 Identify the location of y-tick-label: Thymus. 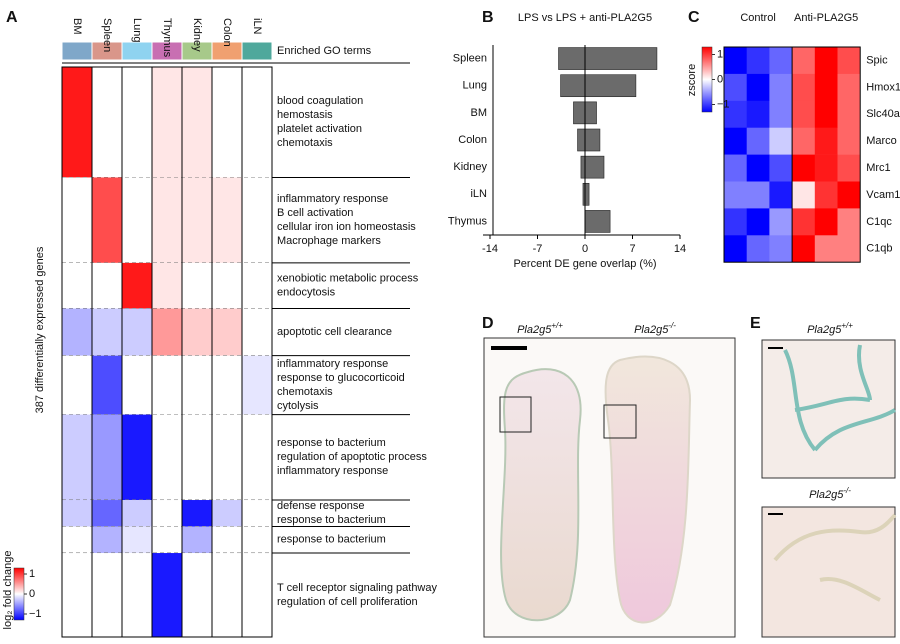
(468, 221).